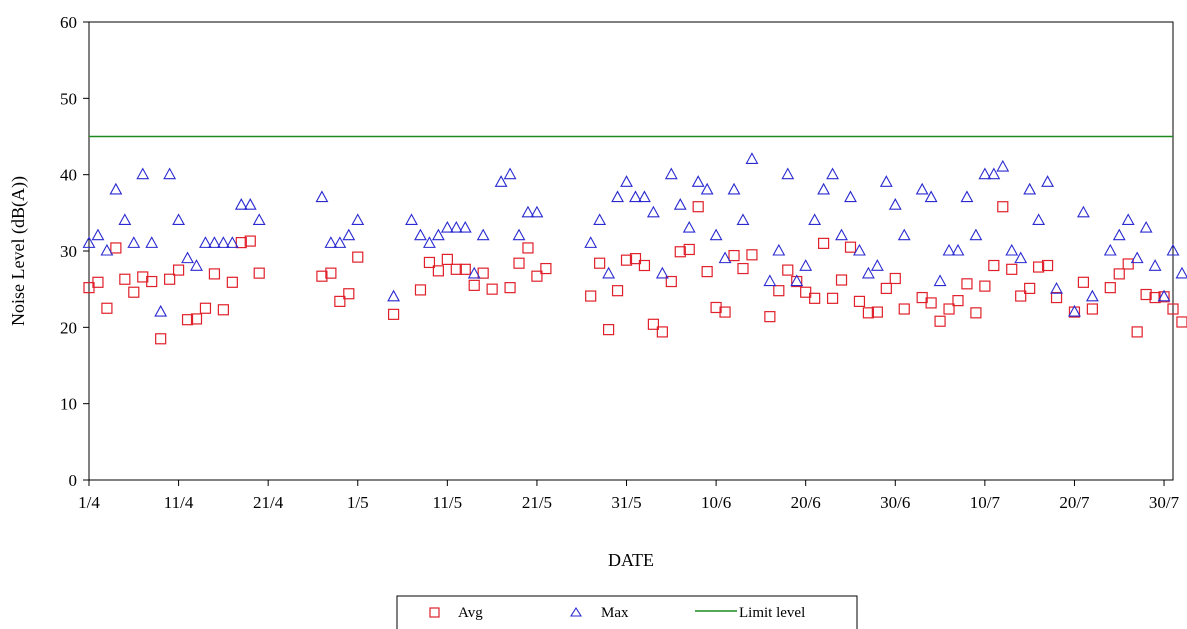 The image size is (1187, 629). I want to click on x-tick-label: 21/4, so click(268, 502).